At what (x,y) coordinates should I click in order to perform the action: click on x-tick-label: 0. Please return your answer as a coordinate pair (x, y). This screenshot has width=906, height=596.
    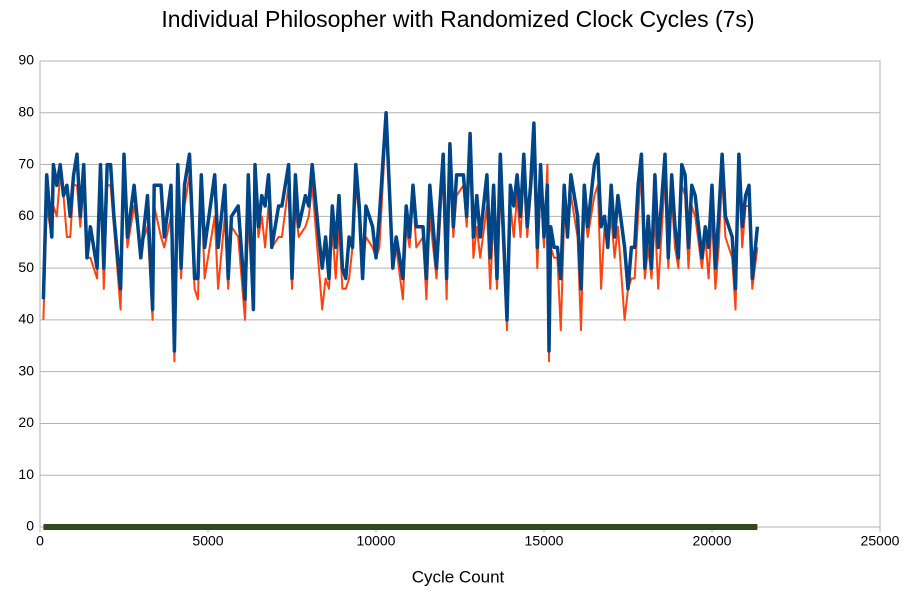
    Looking at the image, I should click on (40, 541).